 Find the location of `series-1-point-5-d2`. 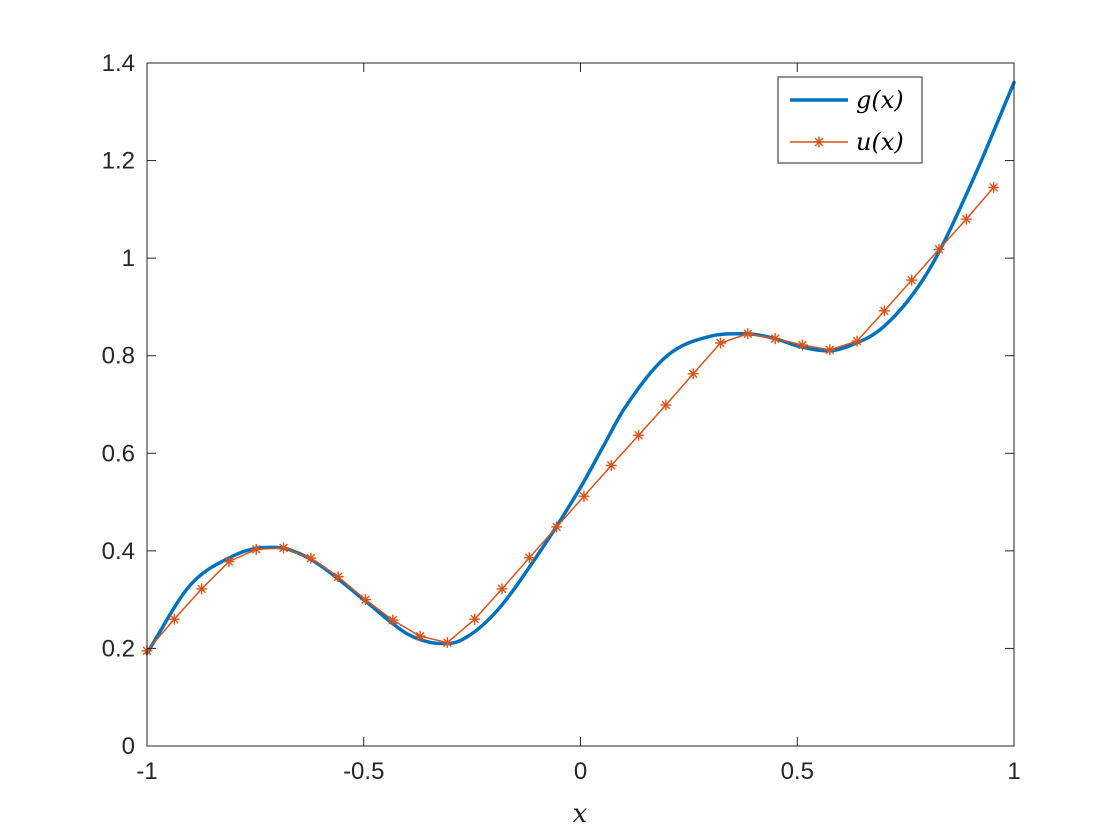

series-1-point-5-d2 is located at coordinates (283, 548).